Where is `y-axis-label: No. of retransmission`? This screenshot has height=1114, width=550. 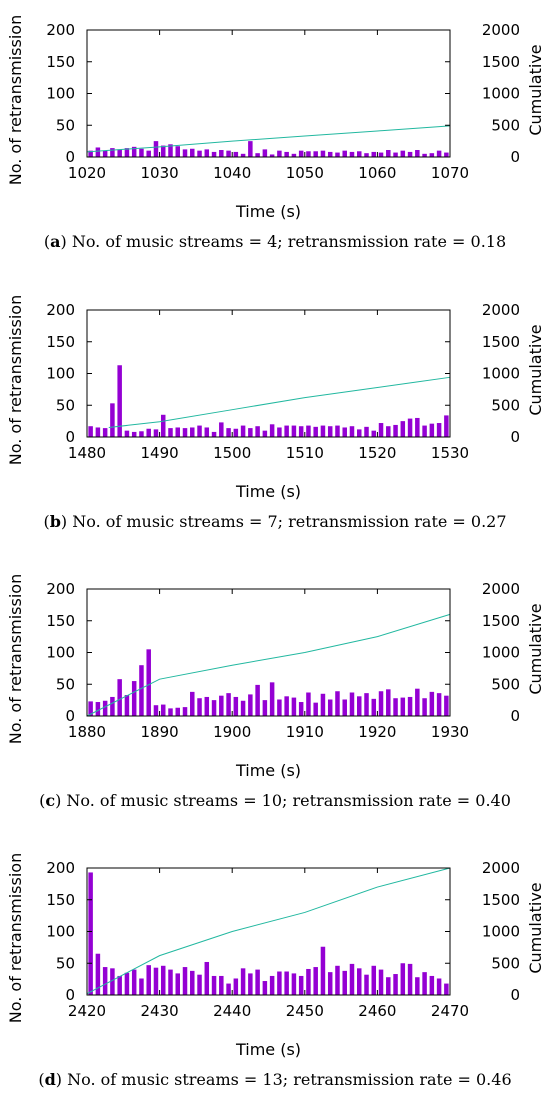 y-axis-label: No. of retransmission is located at coordinates (15, 659).